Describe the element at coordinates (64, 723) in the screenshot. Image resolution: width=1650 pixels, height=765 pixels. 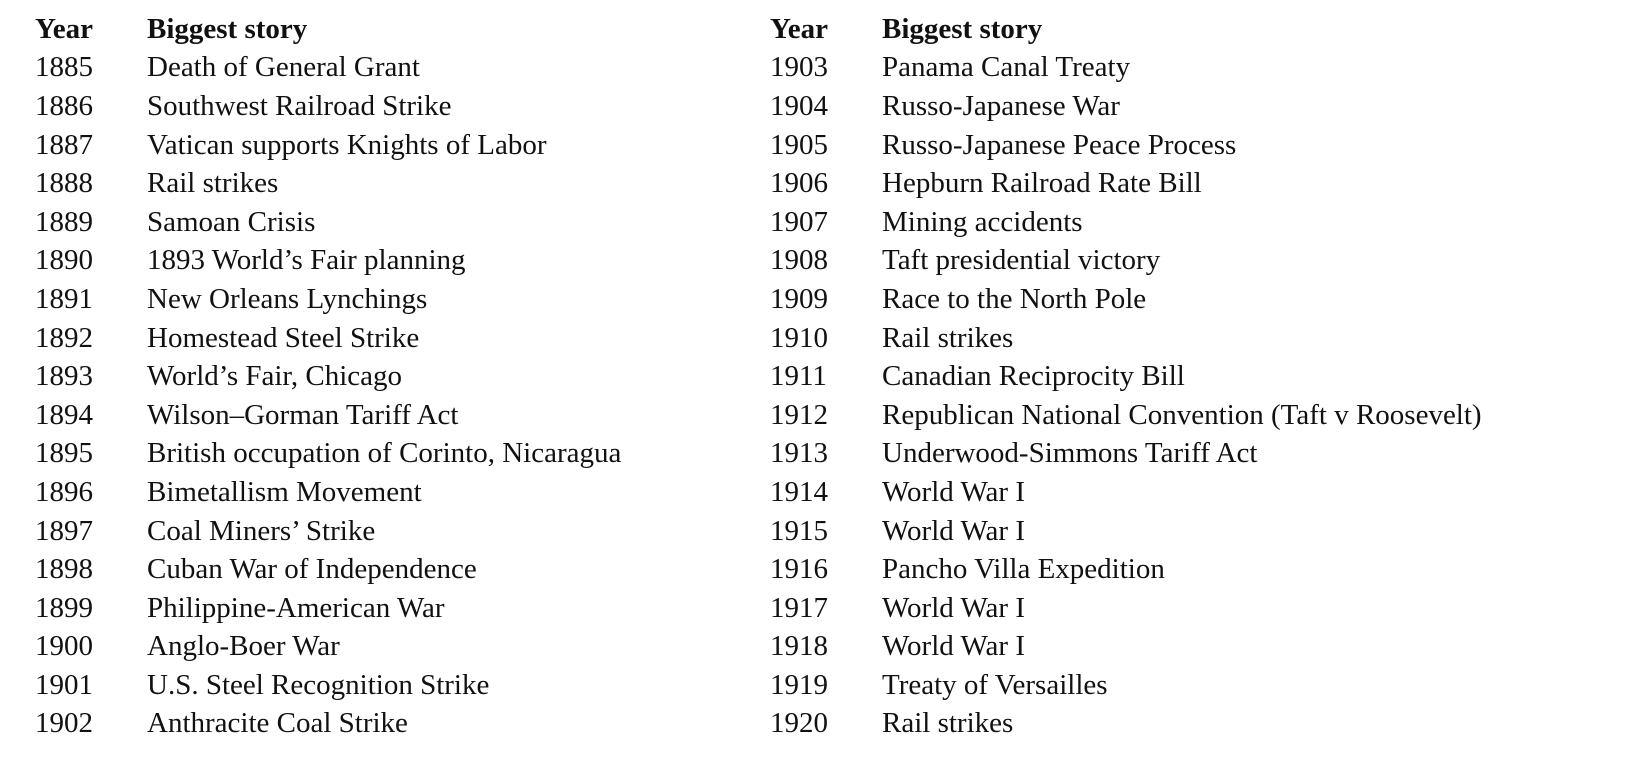
I see `year-cell: 1902` at that location.